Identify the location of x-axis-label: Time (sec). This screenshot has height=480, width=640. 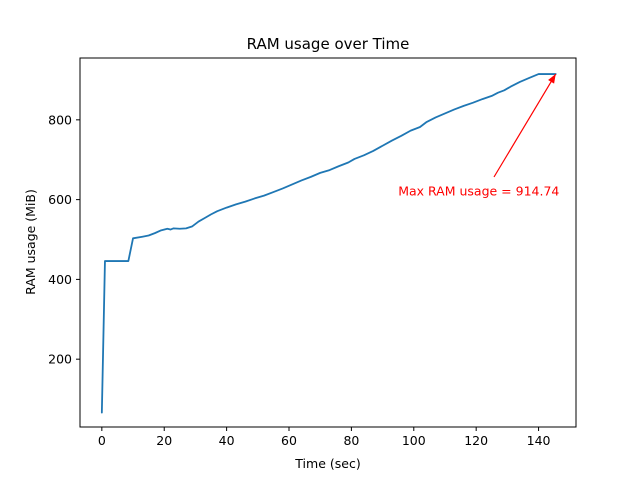
(327, 463).